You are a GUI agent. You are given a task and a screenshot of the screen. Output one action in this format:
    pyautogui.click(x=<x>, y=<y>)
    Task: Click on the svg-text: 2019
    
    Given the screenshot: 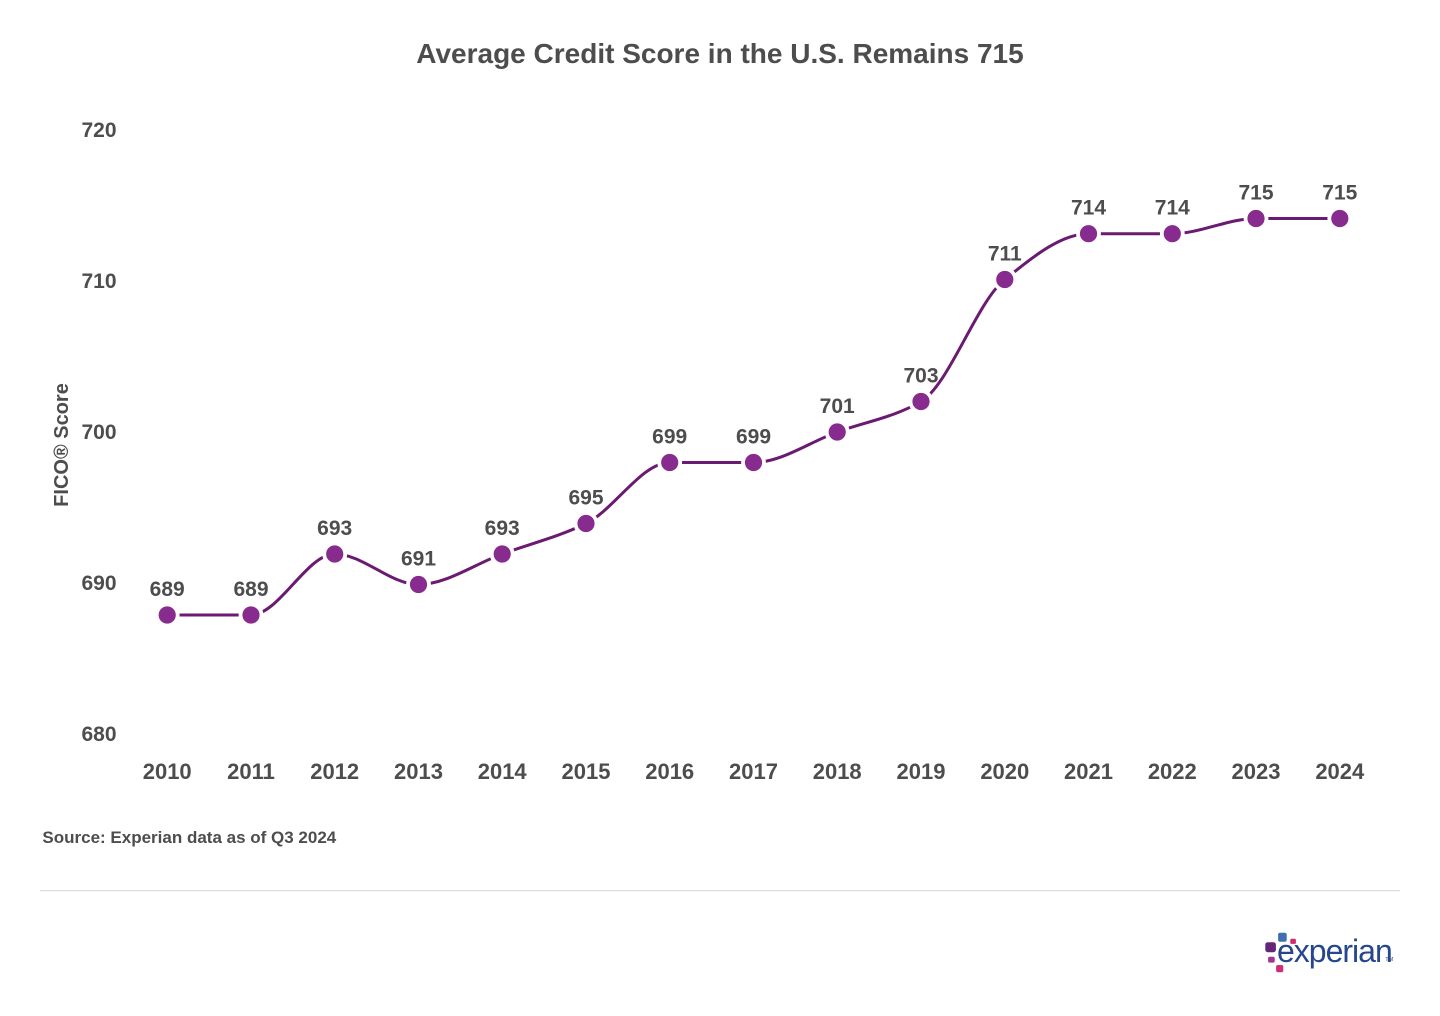 What is the action you would take?
    pyautogui.click(x=921, y=771)
    